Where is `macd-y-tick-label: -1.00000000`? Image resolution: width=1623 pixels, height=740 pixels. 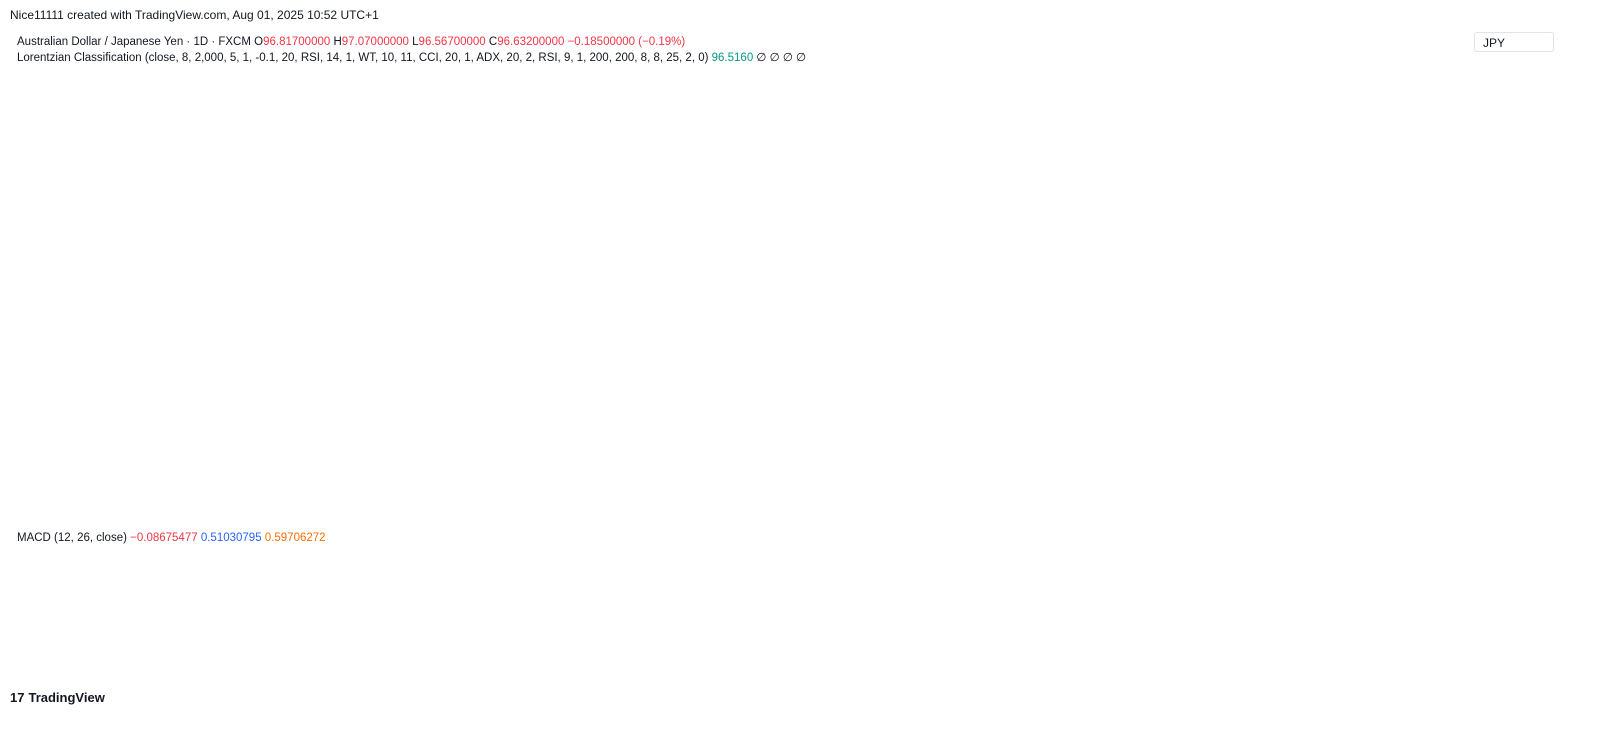
macd-y-tick-label: -1.00000000 is located at coordinates (1511, 635).